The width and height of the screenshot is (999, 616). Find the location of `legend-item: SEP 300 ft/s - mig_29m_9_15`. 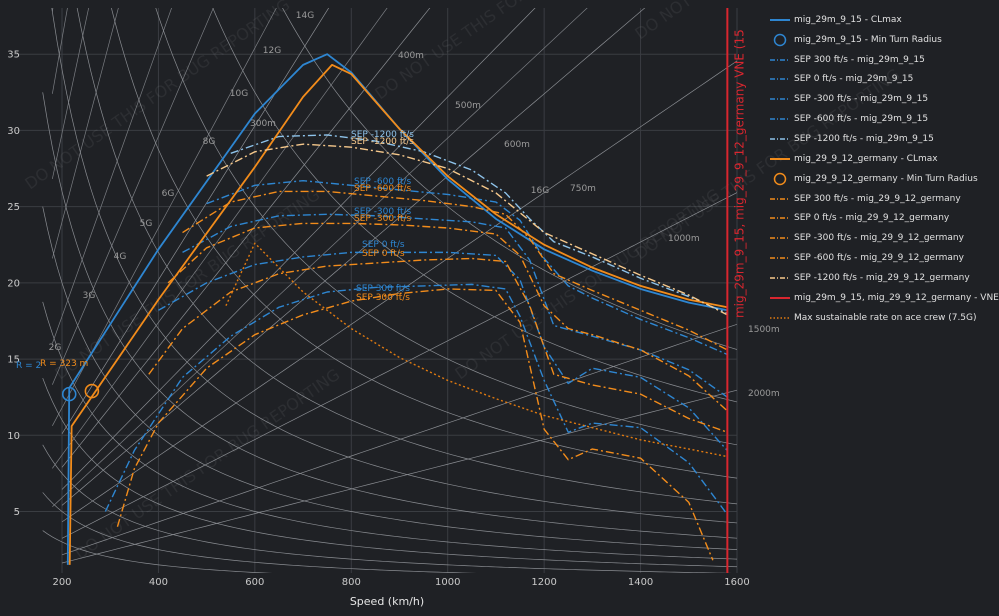

legend-item: SEP 300 ft/s - mig_29m_9_15 is located at coordinates (882, 60).